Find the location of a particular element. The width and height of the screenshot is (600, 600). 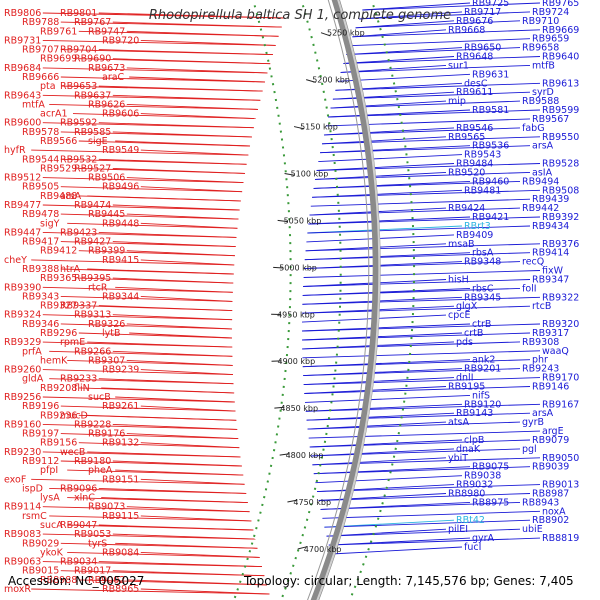

scale-tick-label: 4850 kbp is located at coordinates (299, 408).